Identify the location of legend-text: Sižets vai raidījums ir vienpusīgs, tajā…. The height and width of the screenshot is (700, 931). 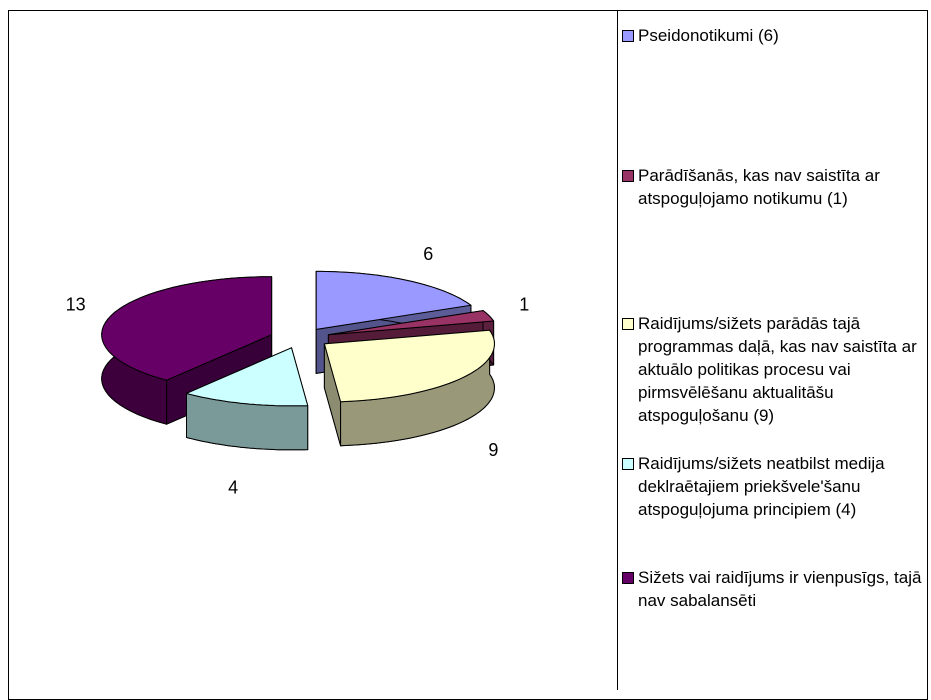
(780, 589).